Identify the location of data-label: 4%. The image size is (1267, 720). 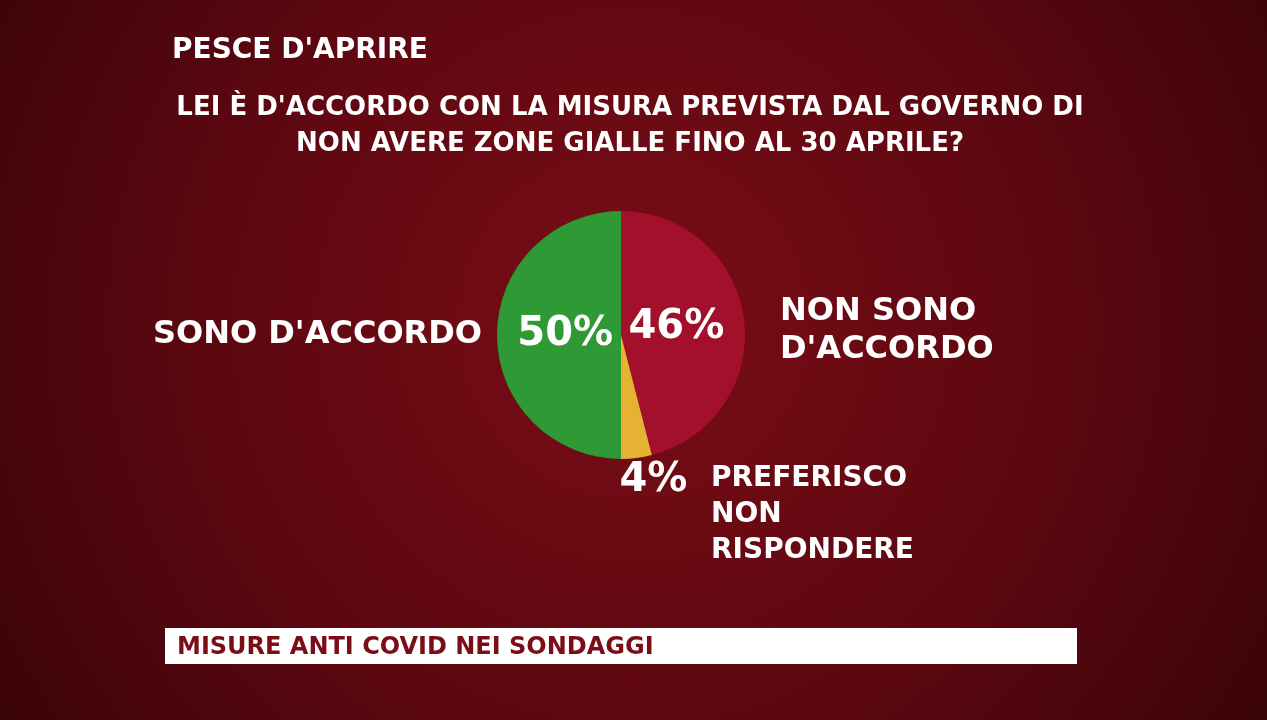
(653, 476).